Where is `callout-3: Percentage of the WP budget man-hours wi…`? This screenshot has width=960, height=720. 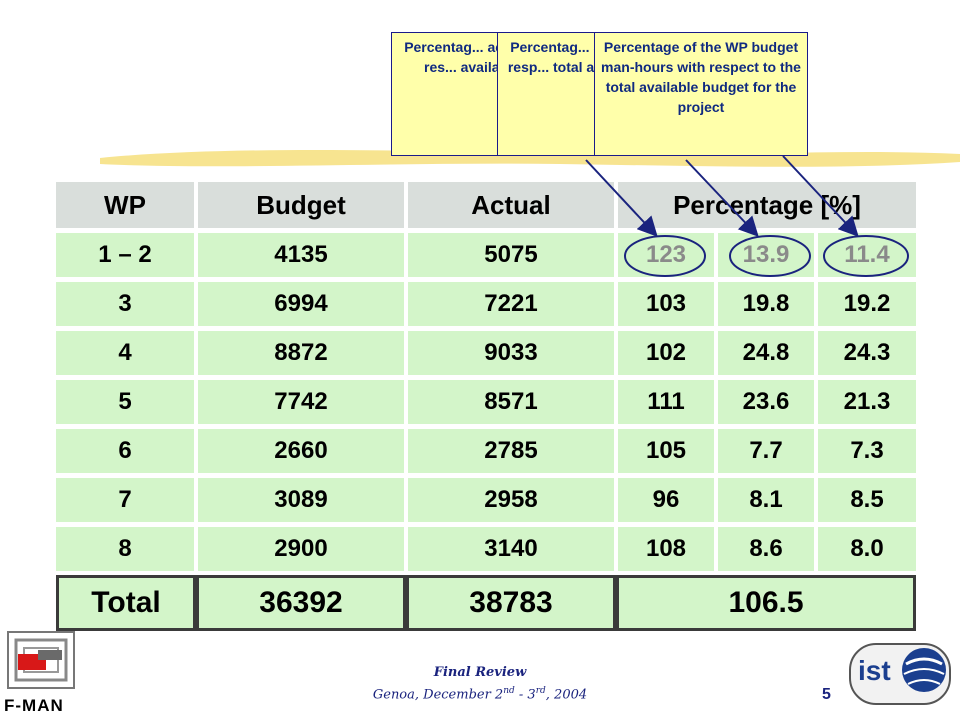
callout-3: Percentage of the WP budget man-hours wi… is located at coordinates (701, 94).